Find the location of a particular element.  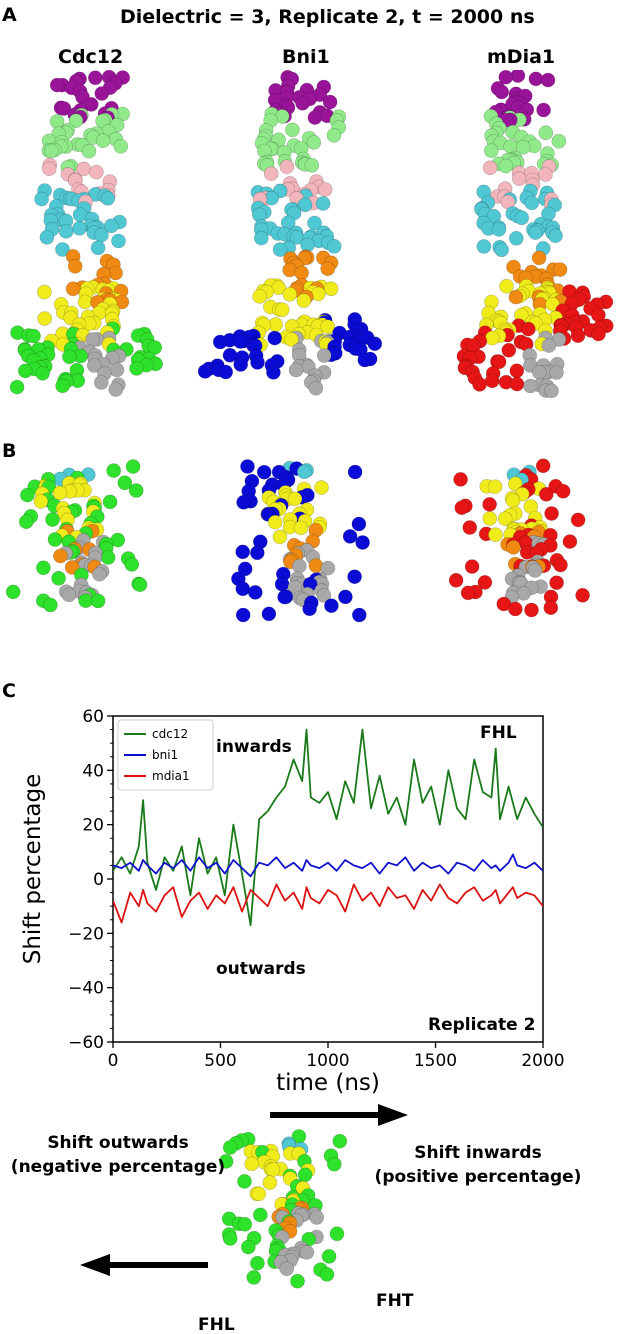

panel-letter-c: C is located at coordinates (9, 691).